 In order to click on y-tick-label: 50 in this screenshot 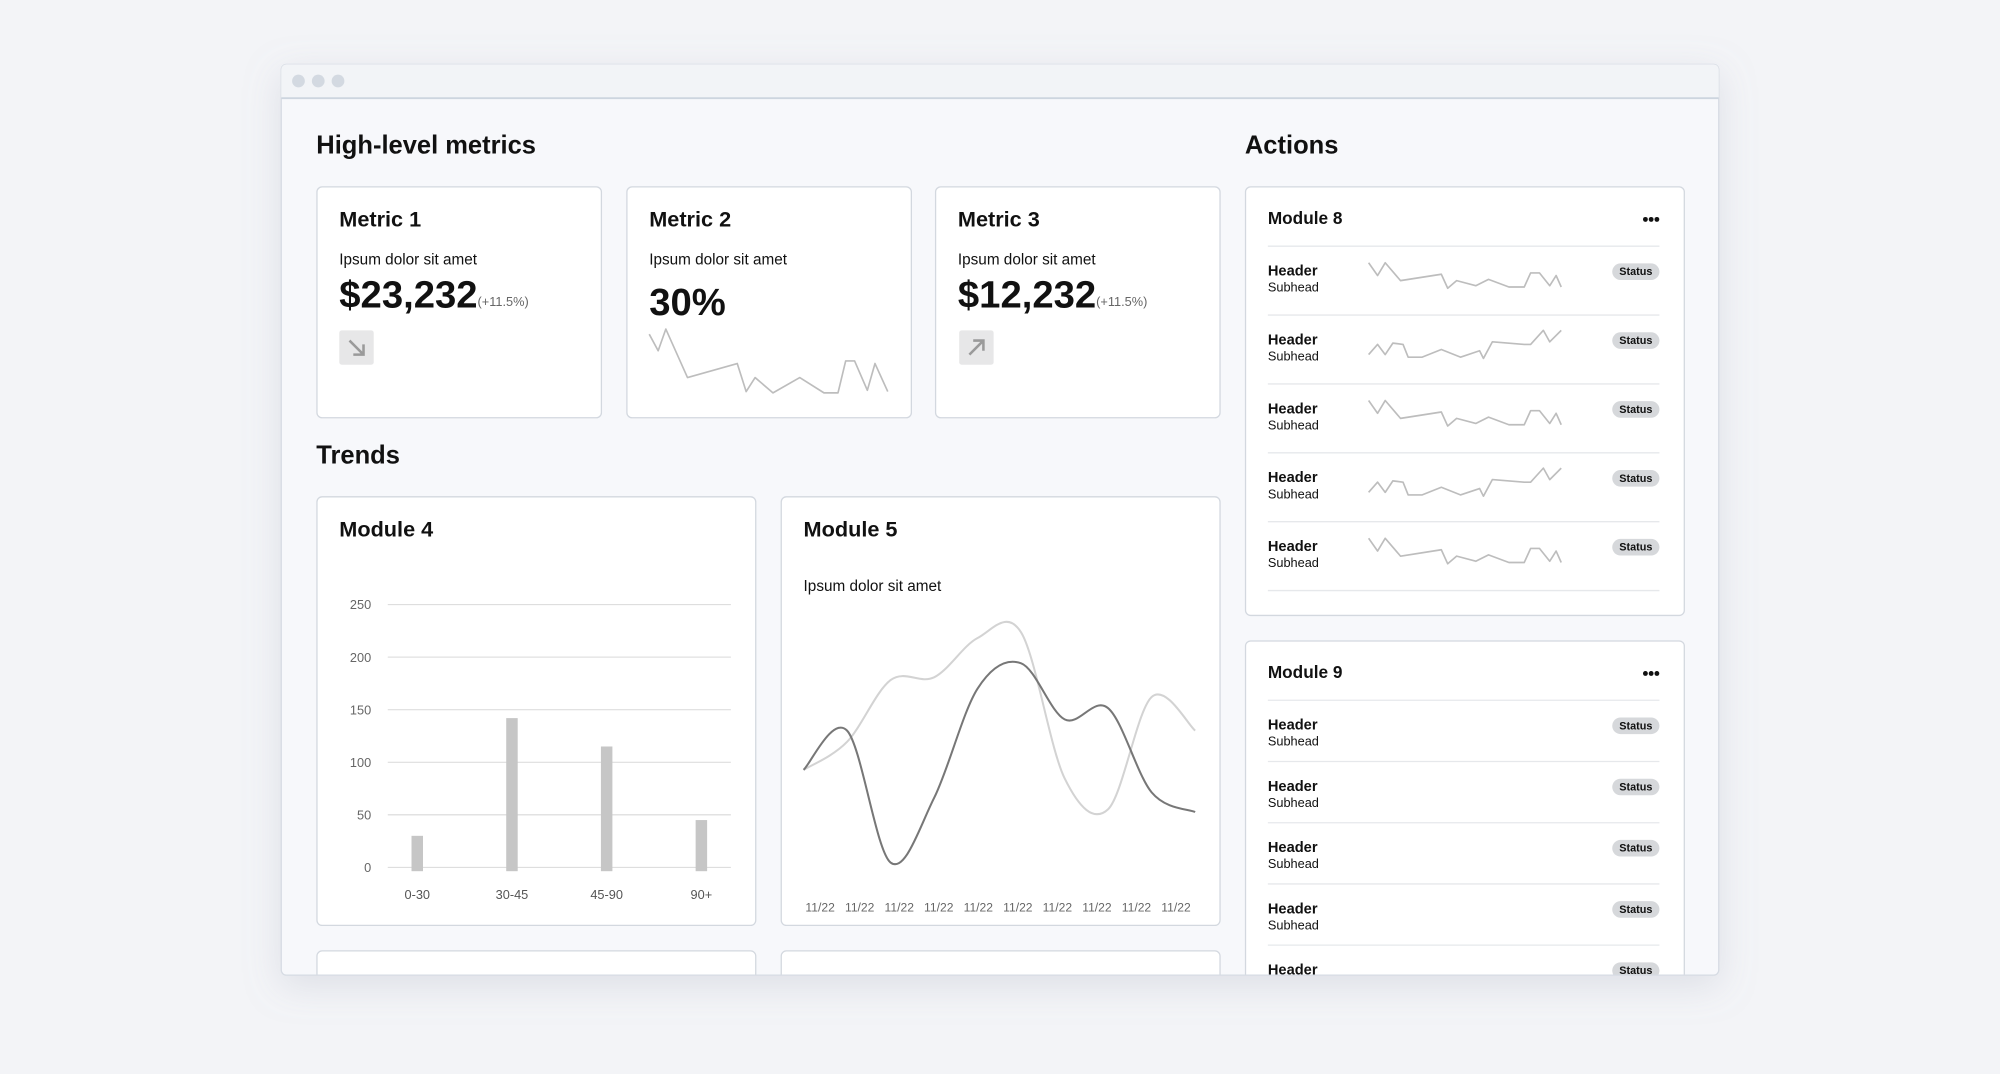, I will do `click(364, 814)`.